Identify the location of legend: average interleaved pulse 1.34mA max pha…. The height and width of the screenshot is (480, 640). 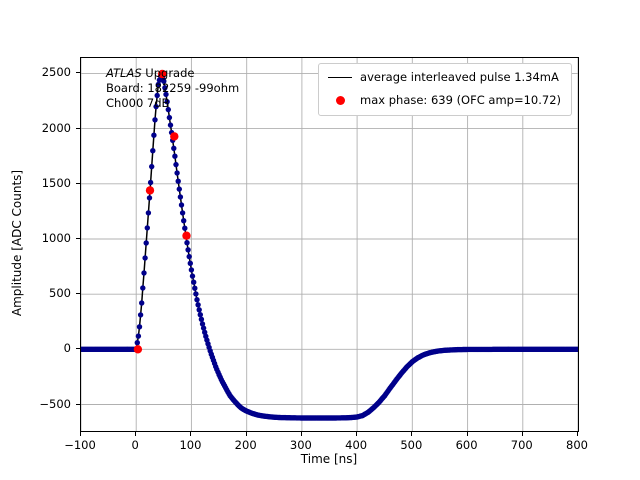
(445, 89).